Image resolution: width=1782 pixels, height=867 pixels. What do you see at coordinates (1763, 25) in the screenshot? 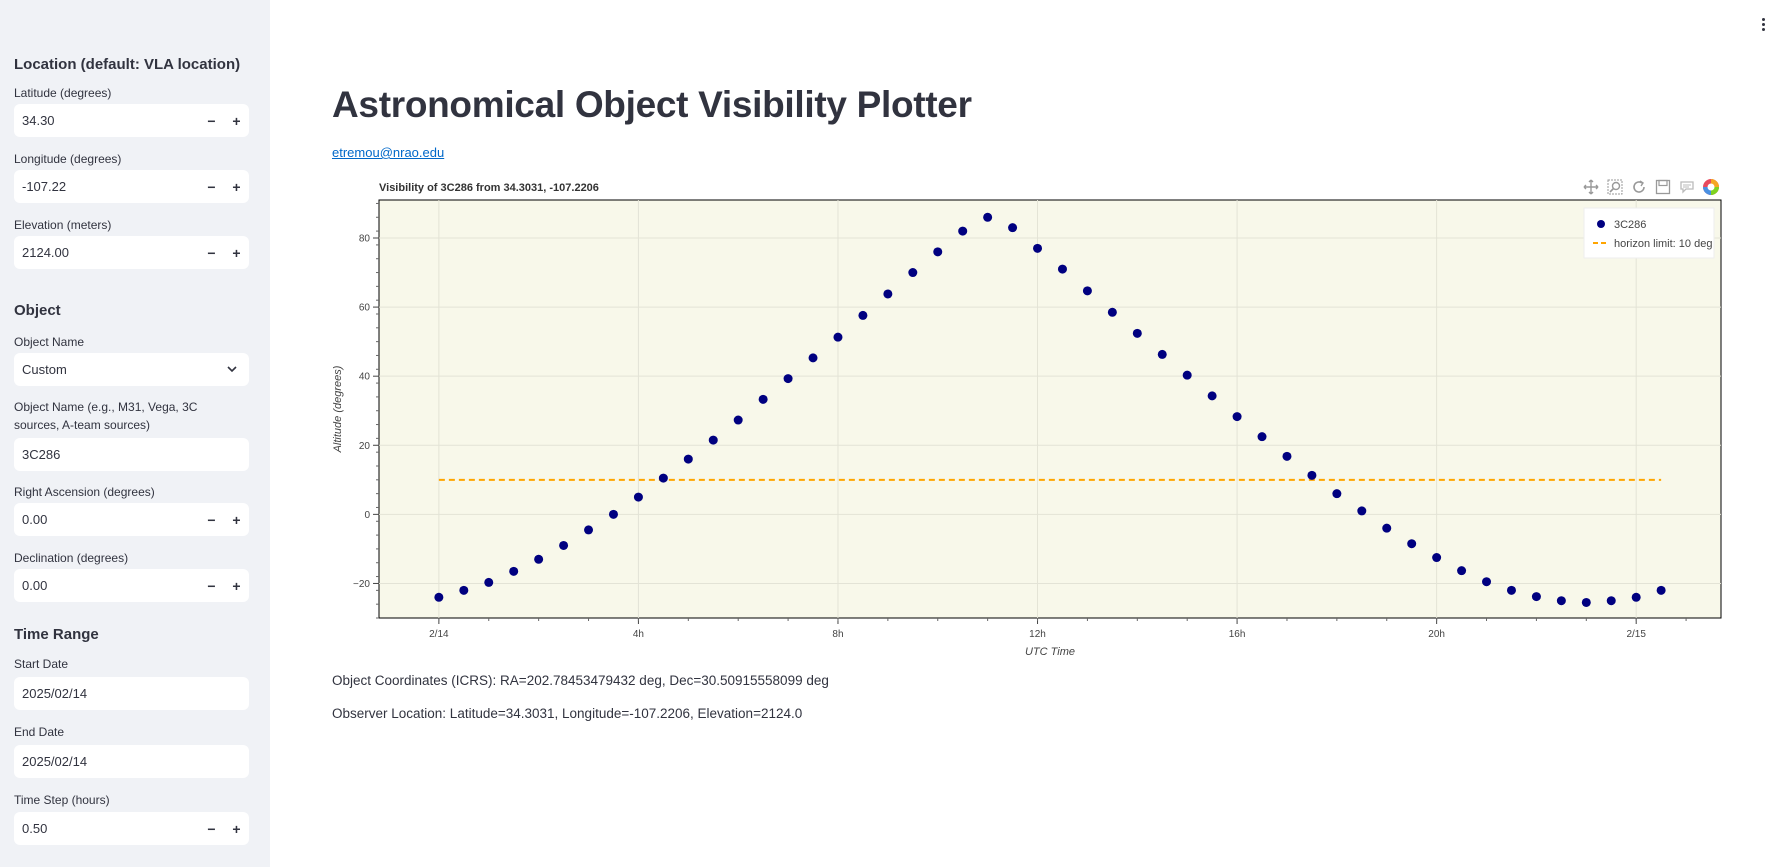
I see `kebab-menu-icon` at bounding box center [1763, 25].